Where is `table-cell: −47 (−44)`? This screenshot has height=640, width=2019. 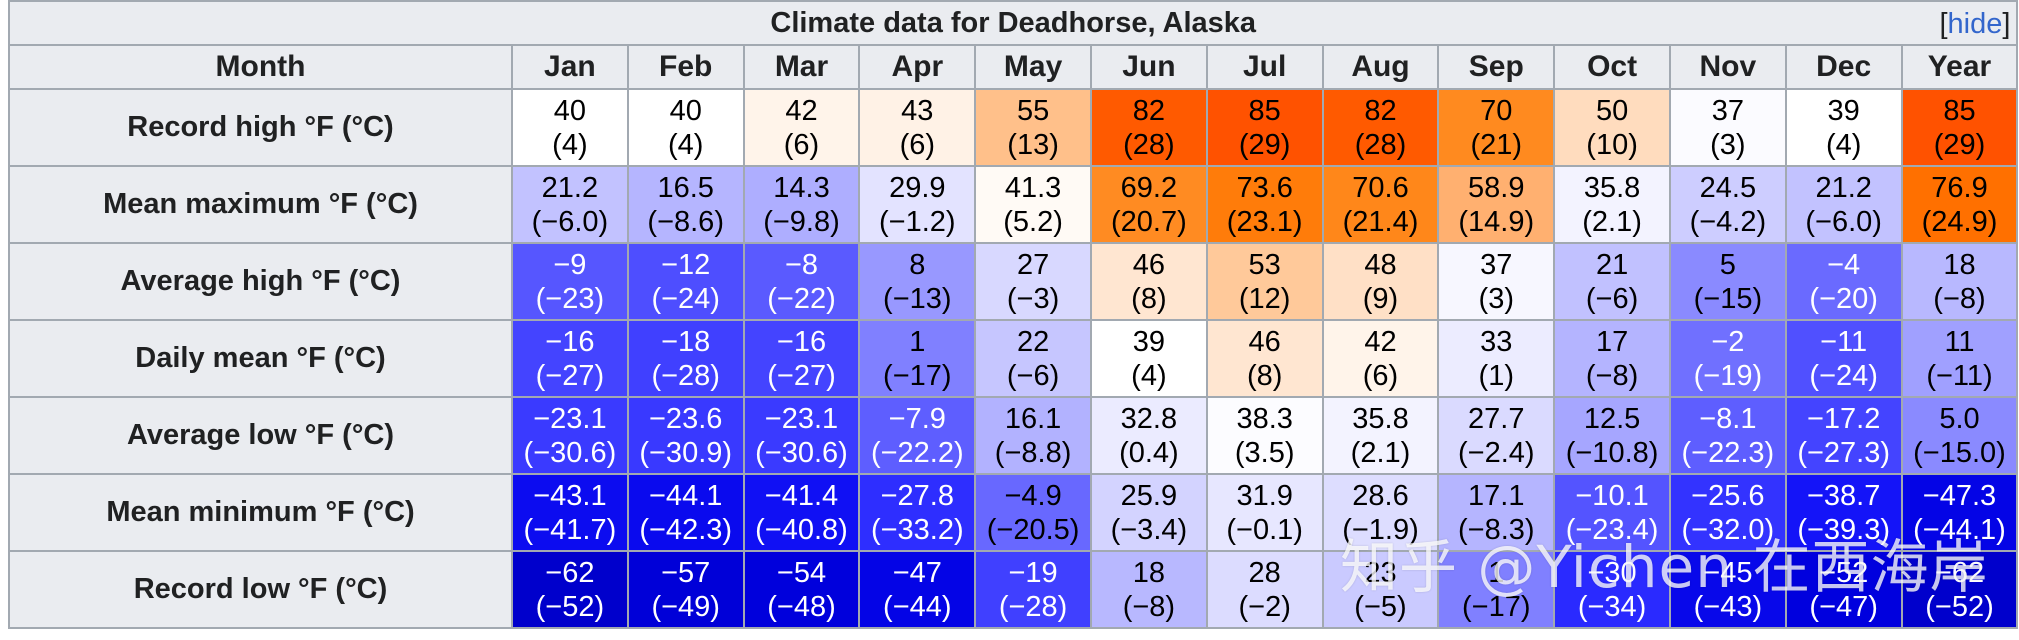 table-cell: −47 (−44) is located at coordinates (917, 589).